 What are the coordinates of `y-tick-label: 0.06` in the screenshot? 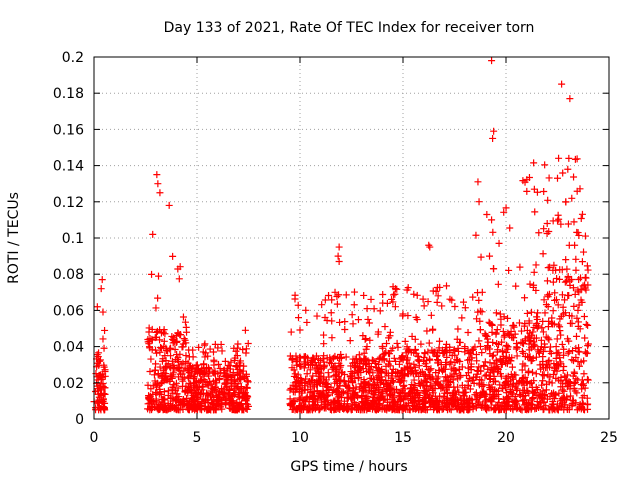 It's located at (68, 311).